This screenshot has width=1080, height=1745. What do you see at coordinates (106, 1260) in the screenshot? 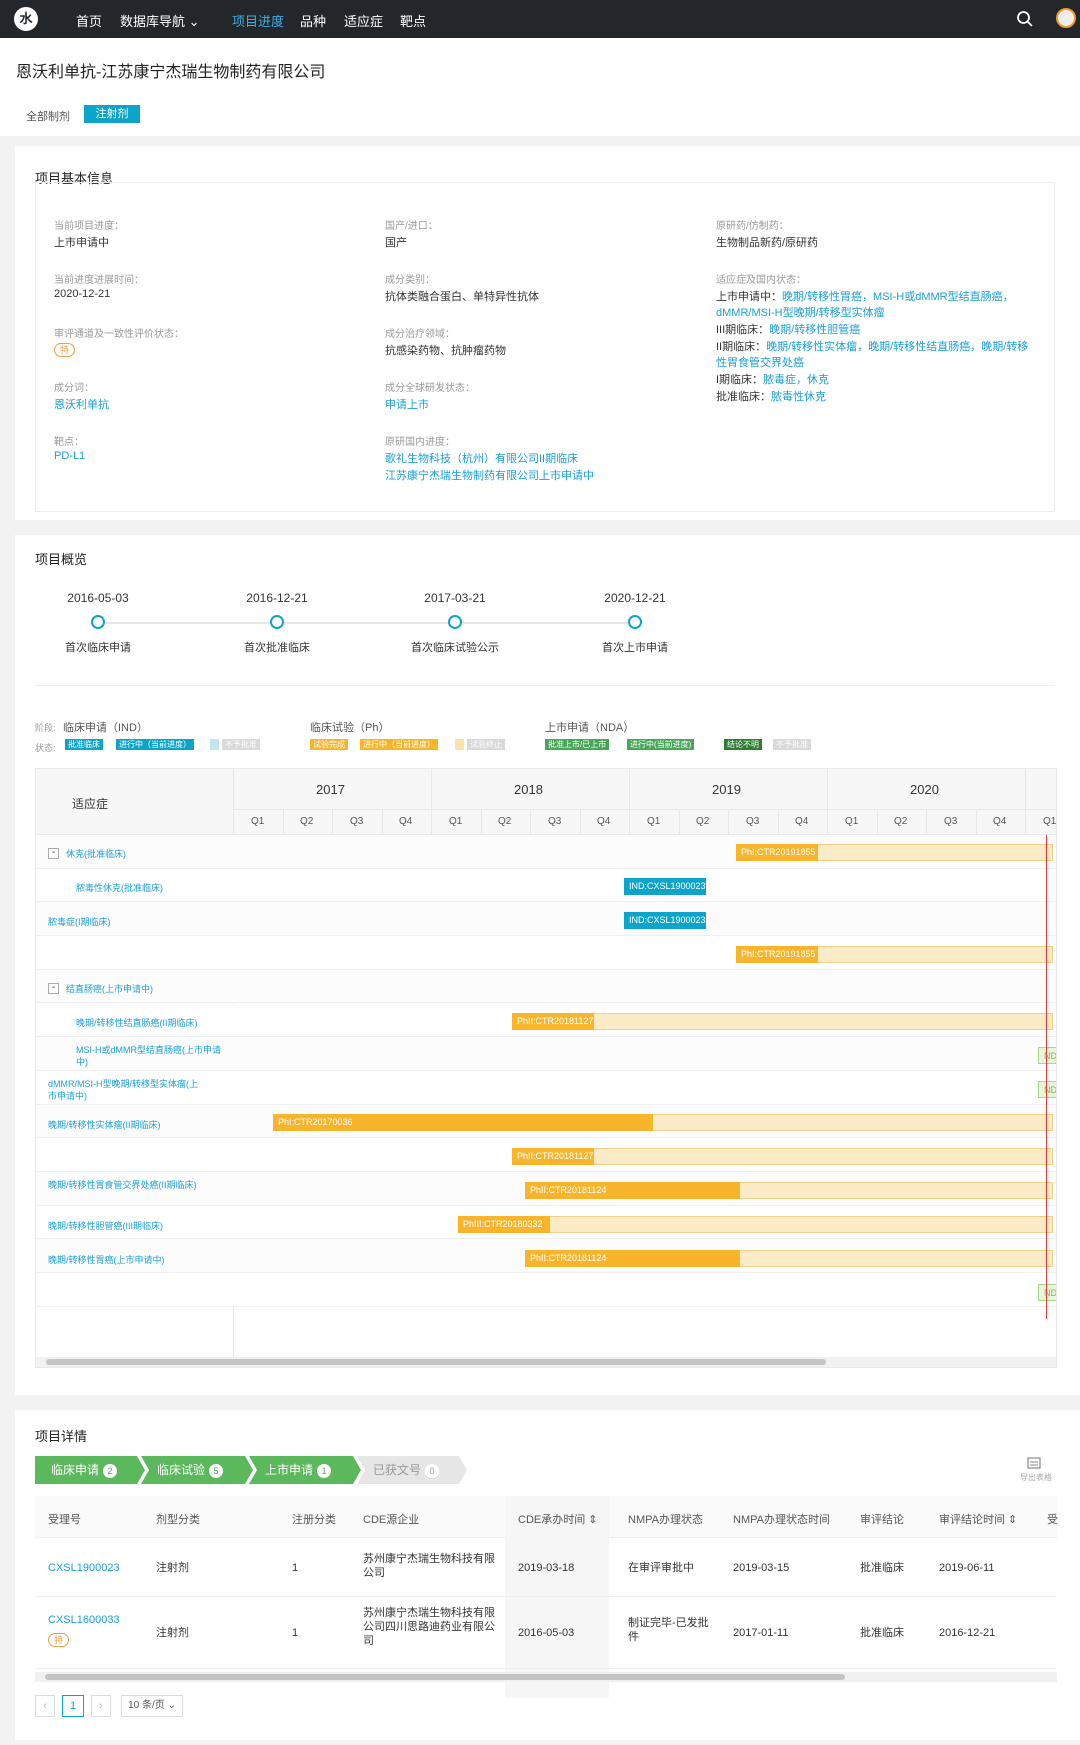
I see `row-label: 晚期/转移性胃癌(上市申请中)` at bounding box center [106, 1260].